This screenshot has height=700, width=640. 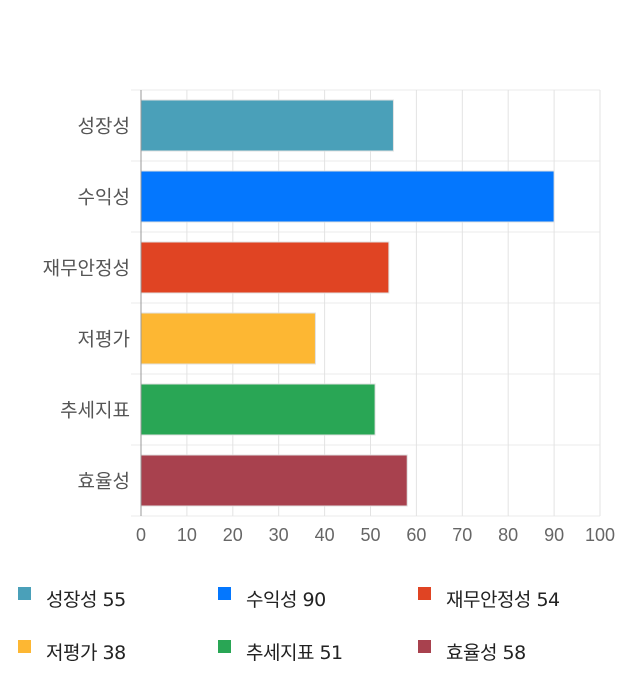 I want to click on legend-item-efficiency: 효율성 58, so click(x=472, y=651).